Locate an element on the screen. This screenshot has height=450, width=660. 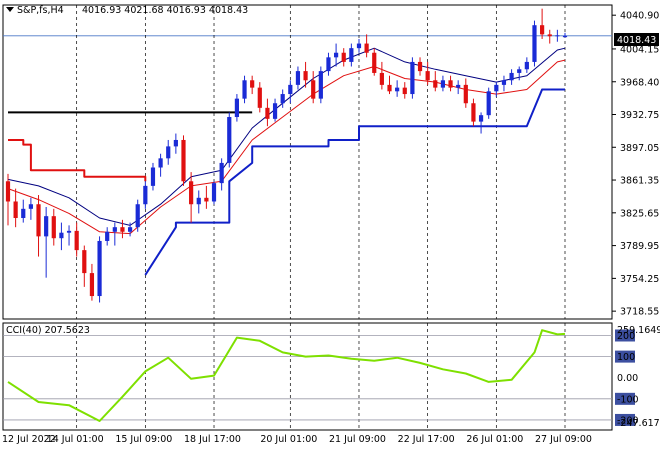
cci-axis-label: 100 is located at coordinates (626, 357).